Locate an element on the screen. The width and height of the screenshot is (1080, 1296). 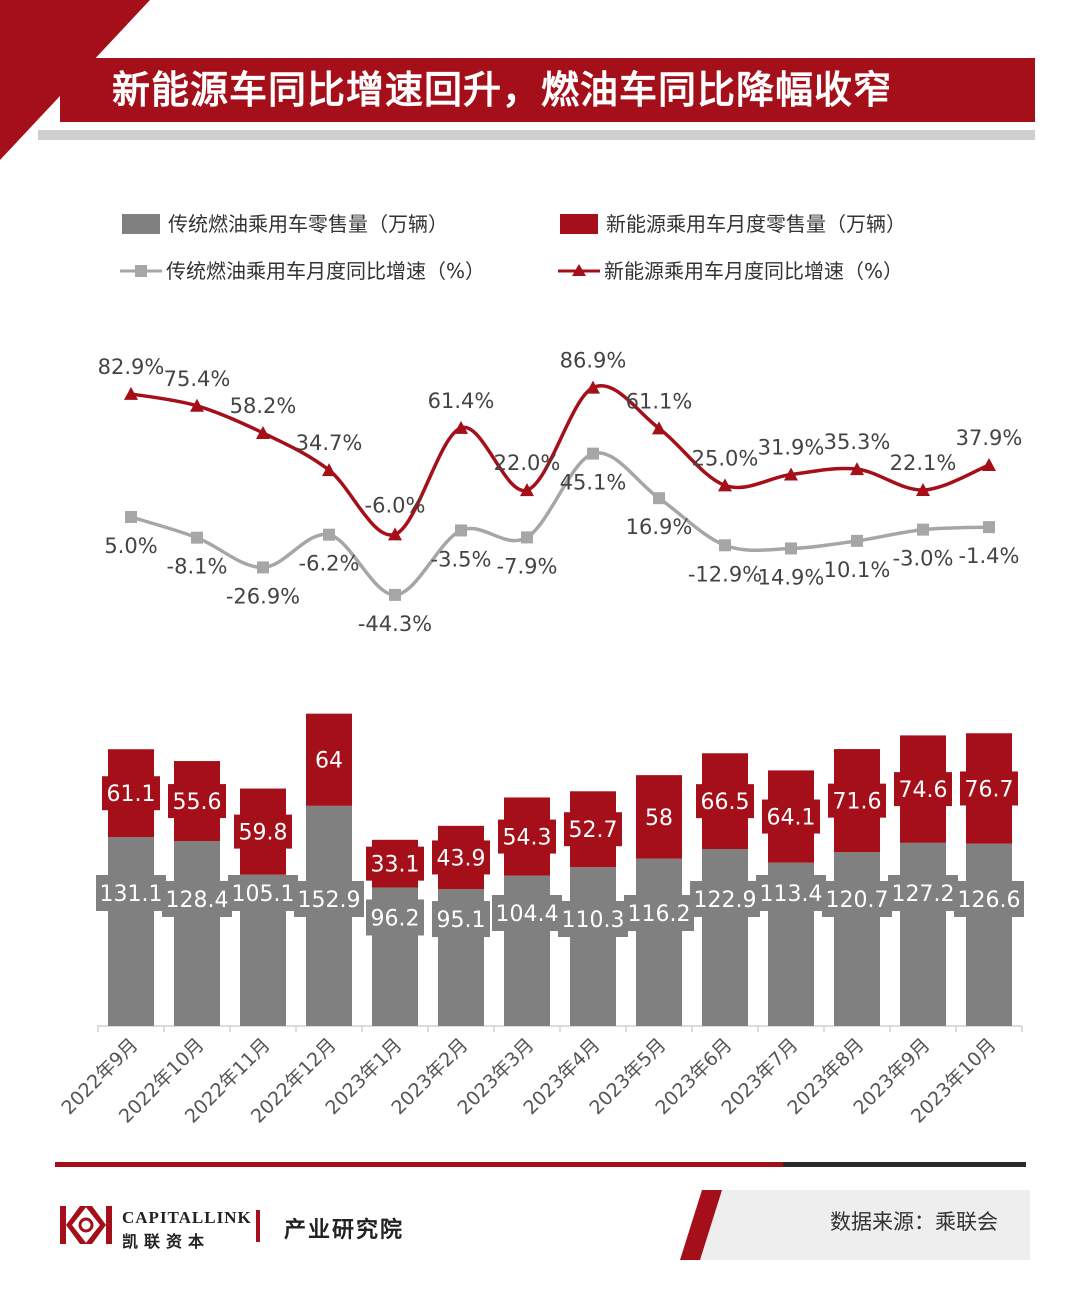
ice-growth-label: 14.9% is located at coordinates (791, 577).